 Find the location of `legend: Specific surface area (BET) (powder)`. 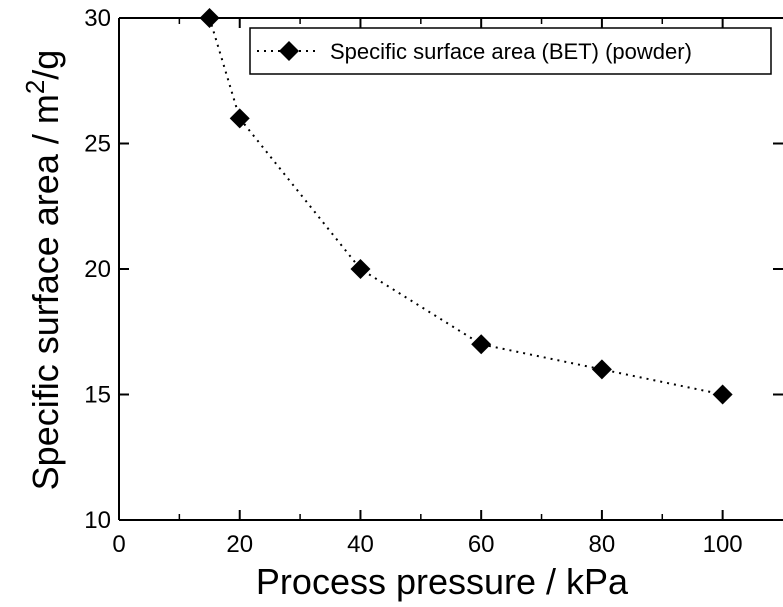

legend: Specific surface area (BET) (powder) is located at coordinates (510, 51).